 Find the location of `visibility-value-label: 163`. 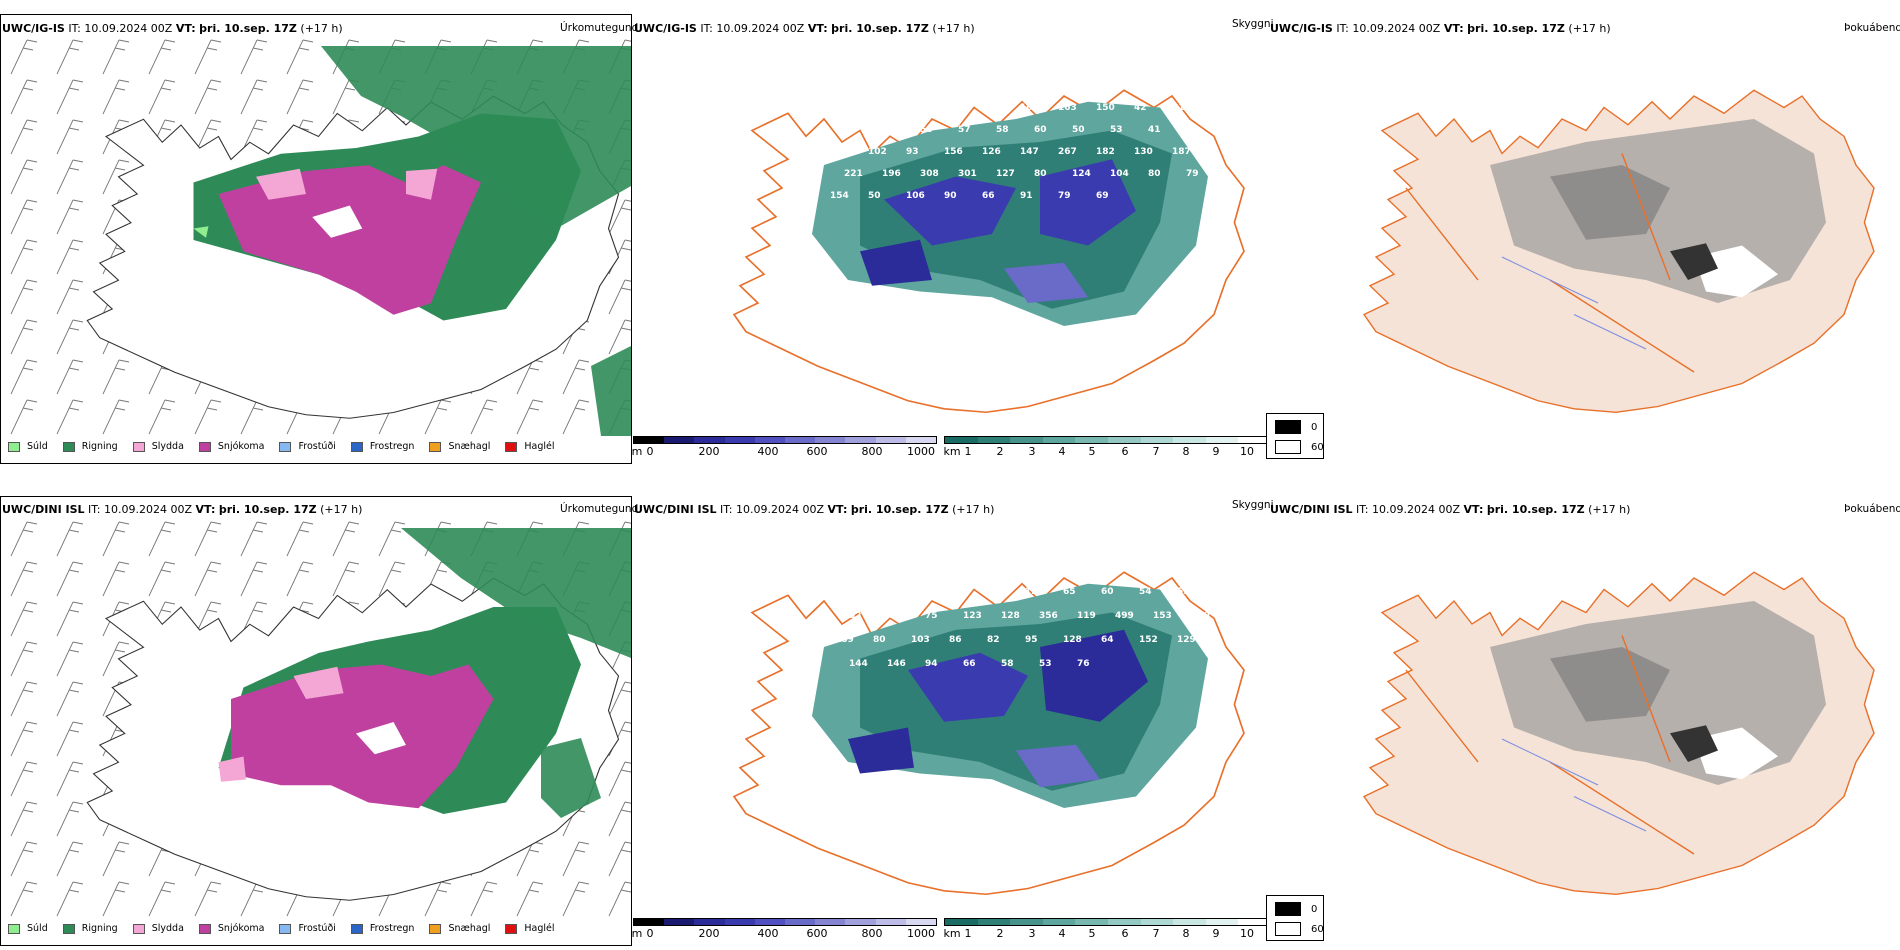

visibility-value-label: 163 is located at coordinates (1067, 108).